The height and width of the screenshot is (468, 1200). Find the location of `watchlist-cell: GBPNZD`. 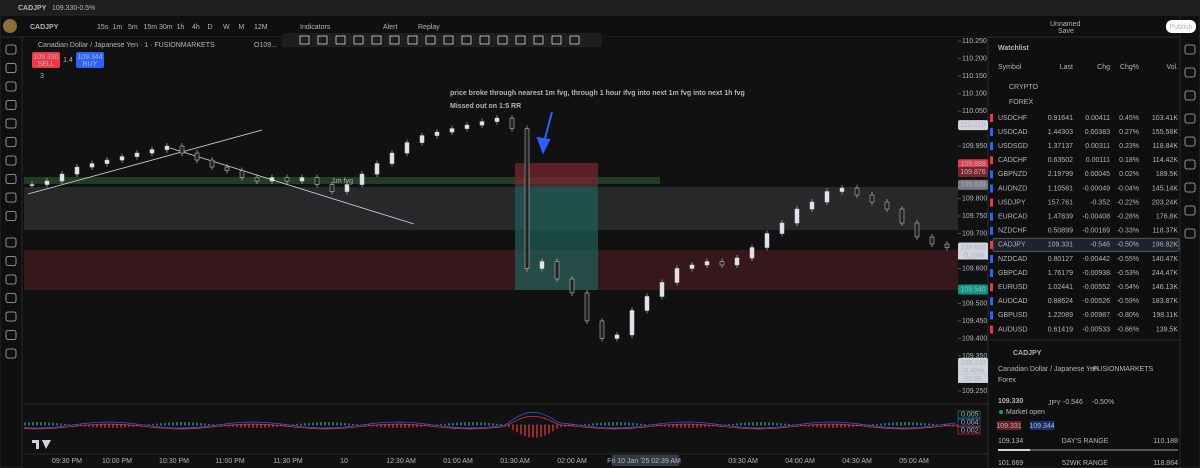

watchlist-cell: GBPNZD is located at coordinates (1012, 174).